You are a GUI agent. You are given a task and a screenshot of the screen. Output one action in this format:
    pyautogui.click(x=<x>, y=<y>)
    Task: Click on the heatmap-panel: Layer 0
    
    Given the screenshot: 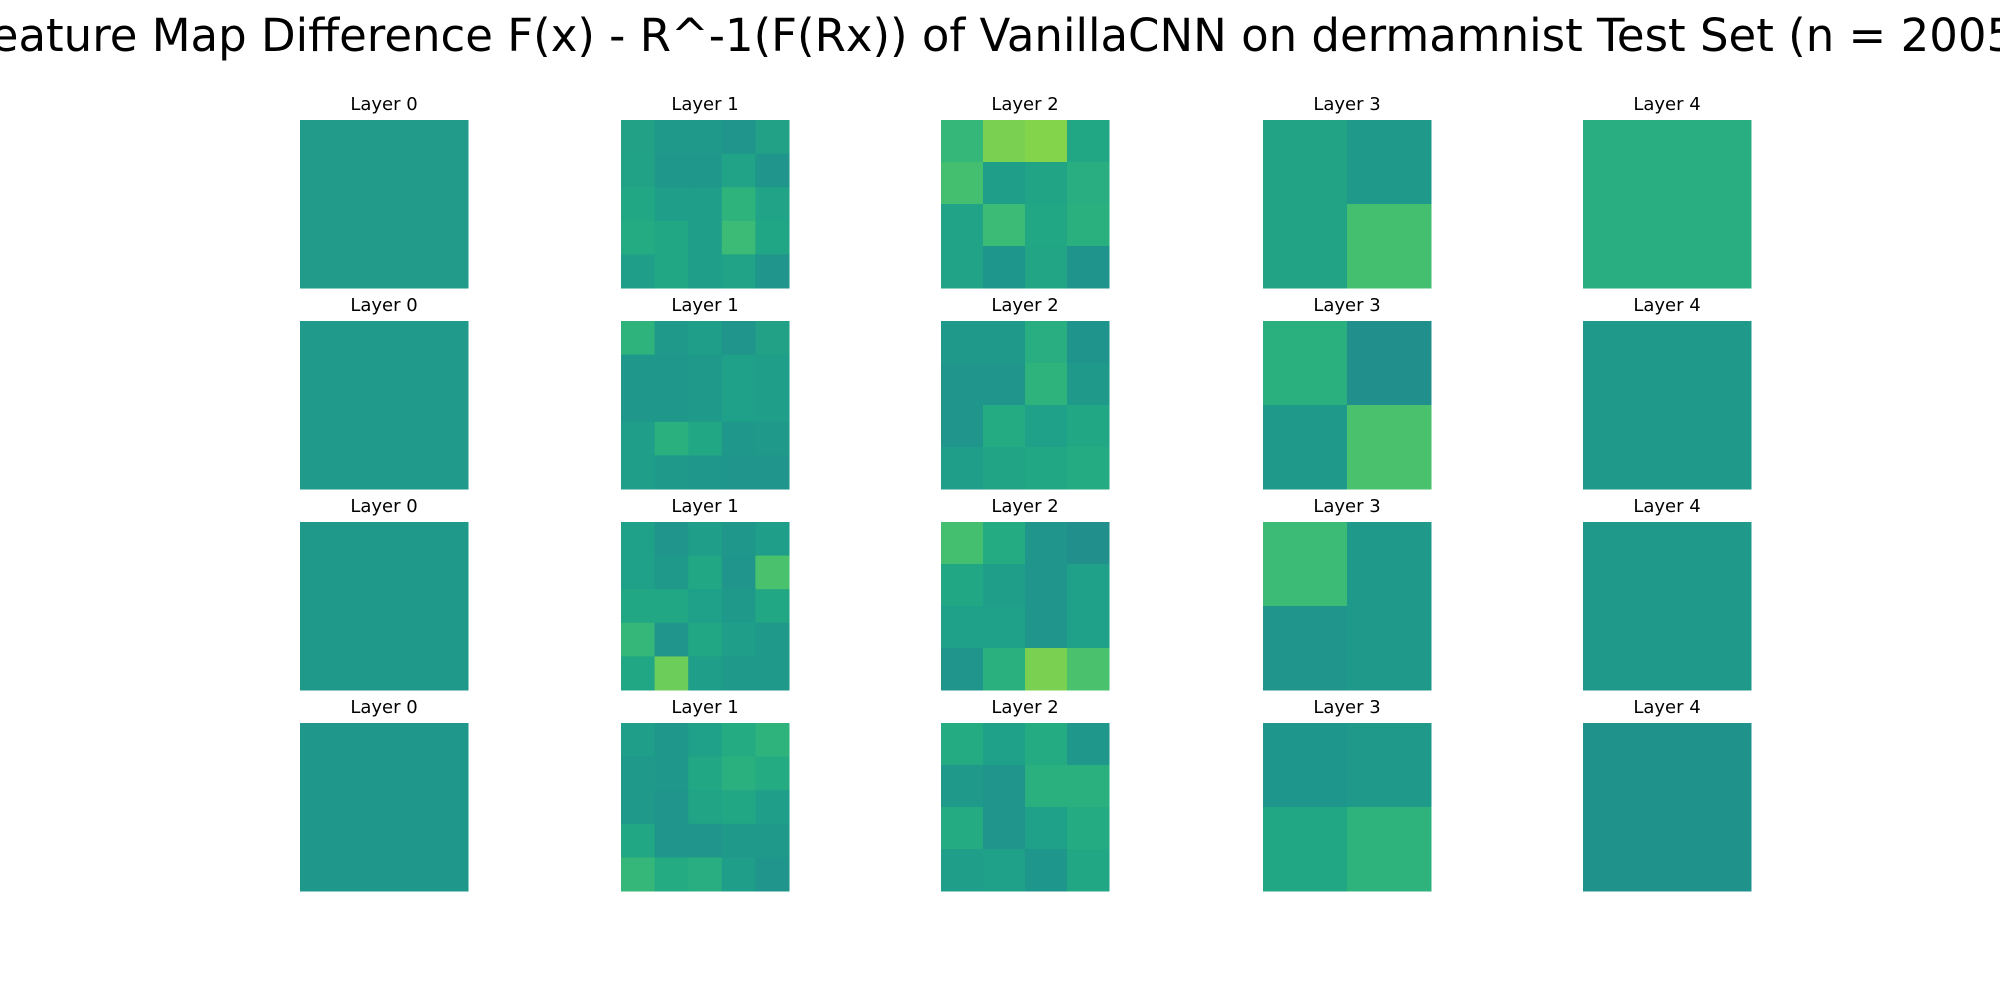 What is the action you would take?
    pyautogui.click(x=384, y=593)
    